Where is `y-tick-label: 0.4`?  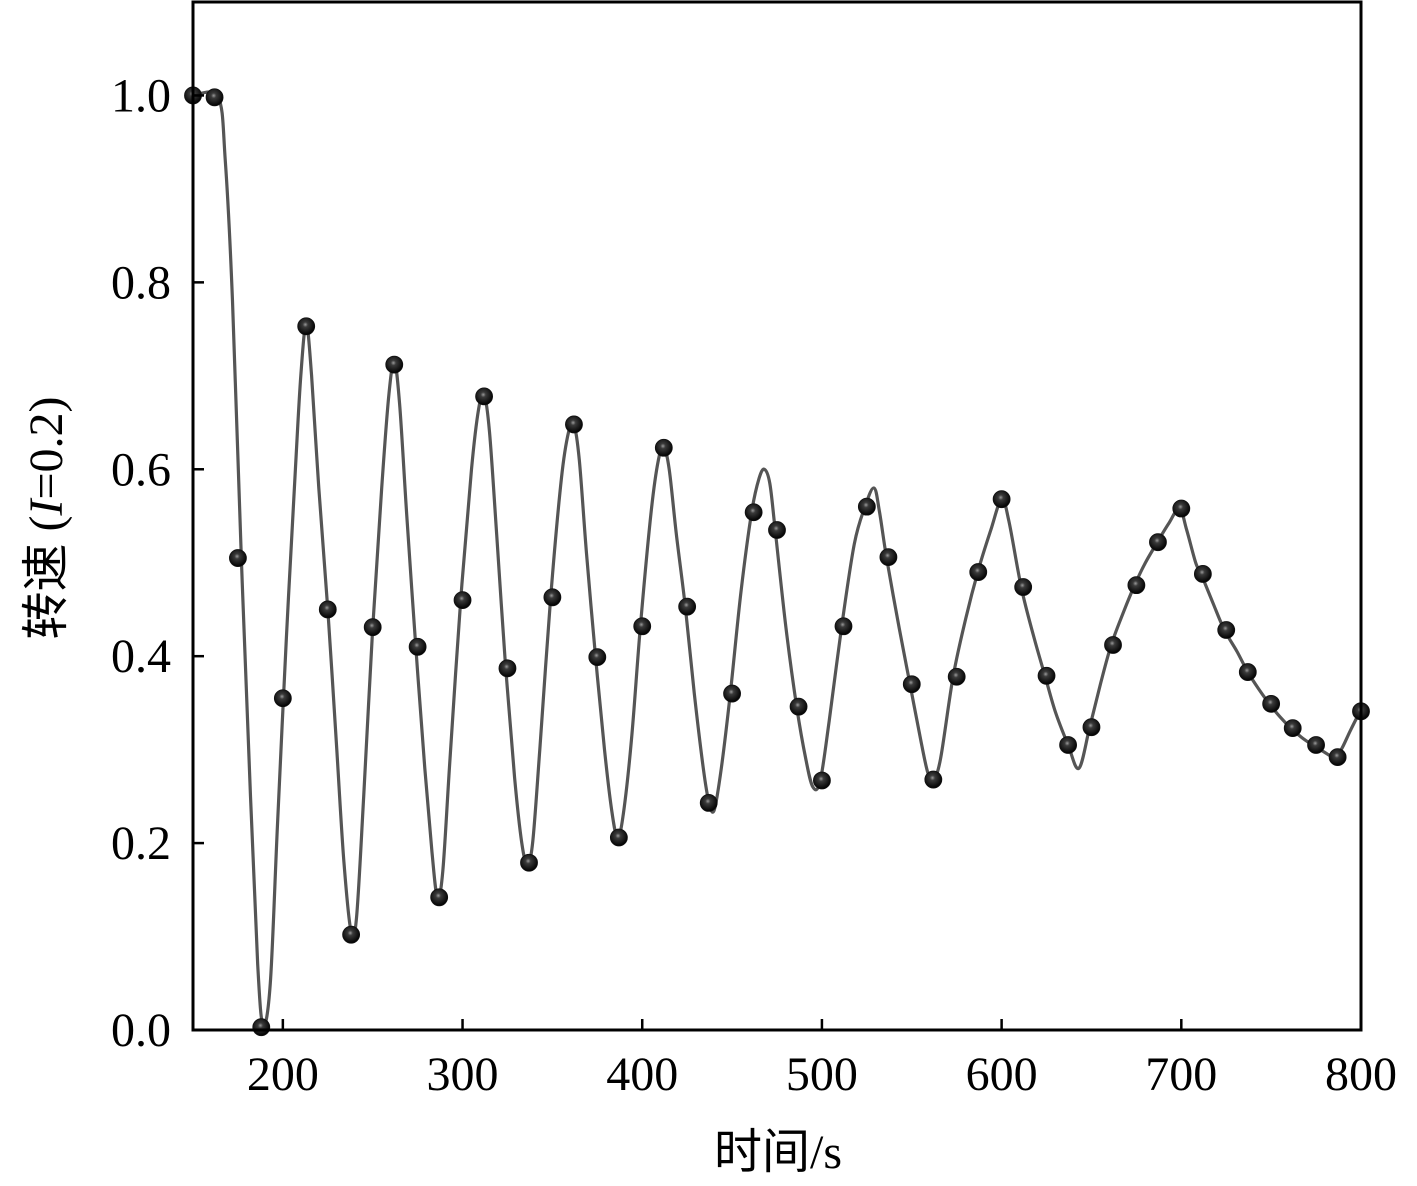 y-tick-label: 0.4 is located at coordinates (141, 656).